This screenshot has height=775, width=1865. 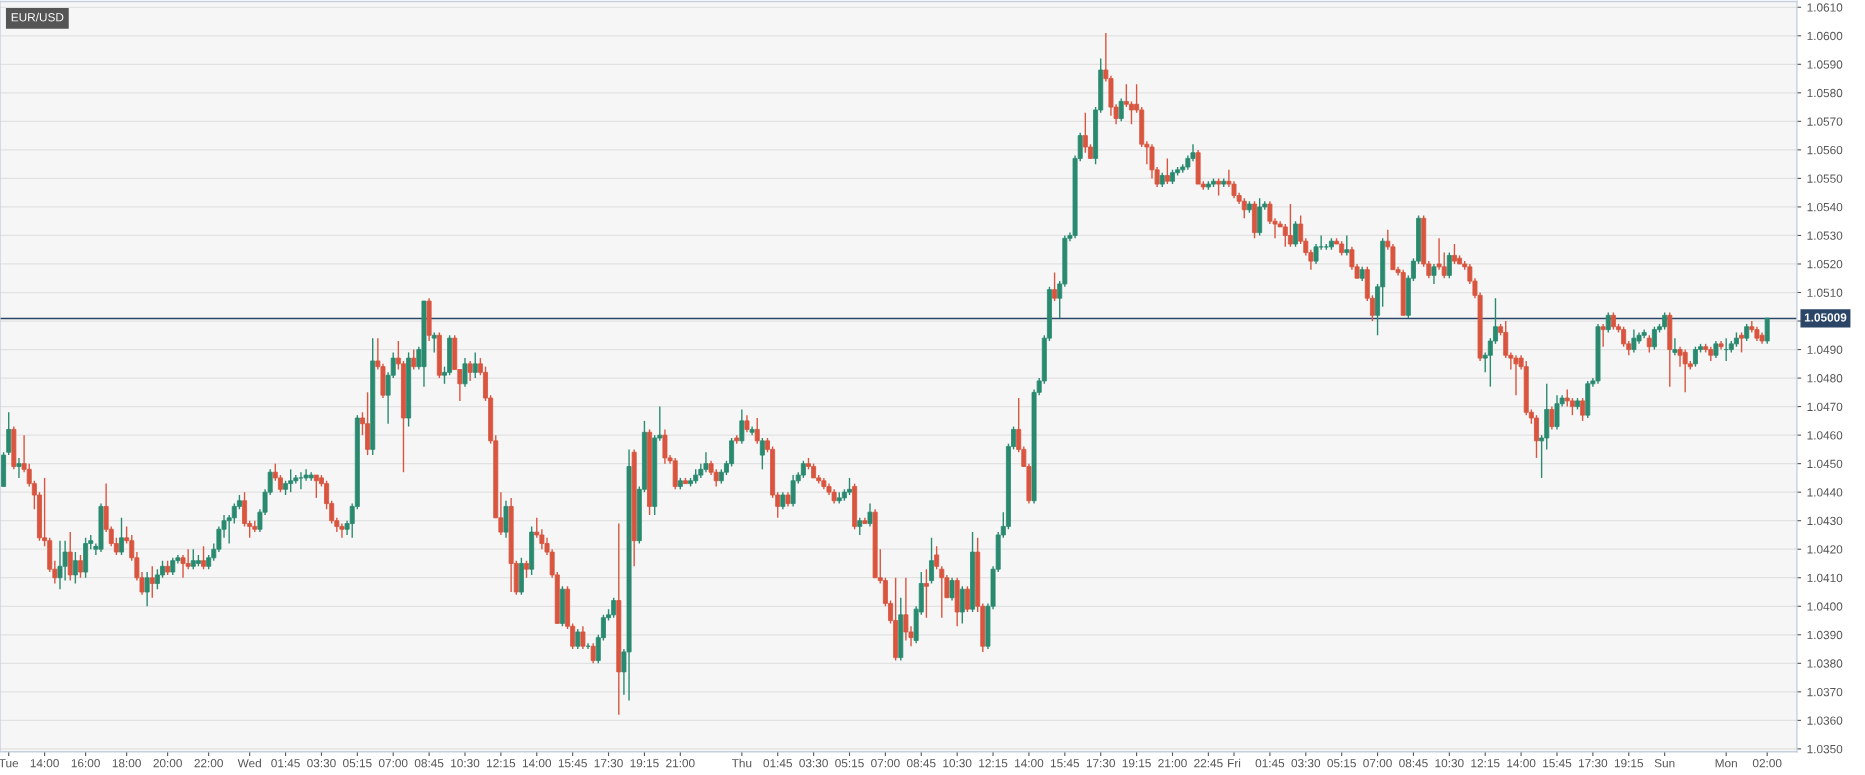 What do you see at coordinates (9, 763) in the screenshot?
I see `x-tick-label: Tue` at bounding box center [9, 763].